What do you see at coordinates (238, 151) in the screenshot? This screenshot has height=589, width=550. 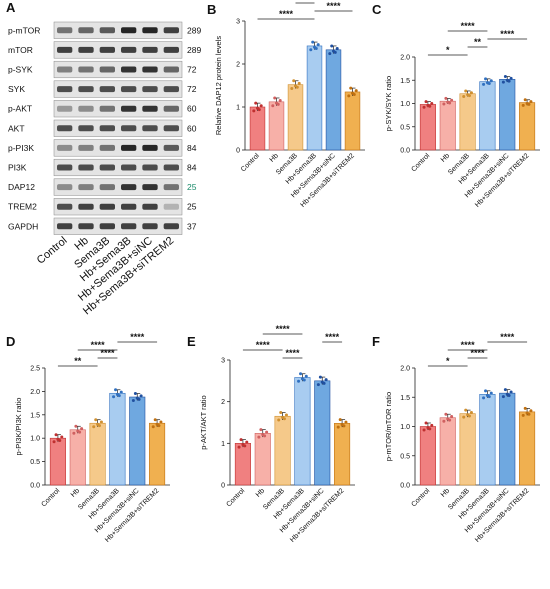 I see `y-tick-label: 0` at bounding box center [238, 151].